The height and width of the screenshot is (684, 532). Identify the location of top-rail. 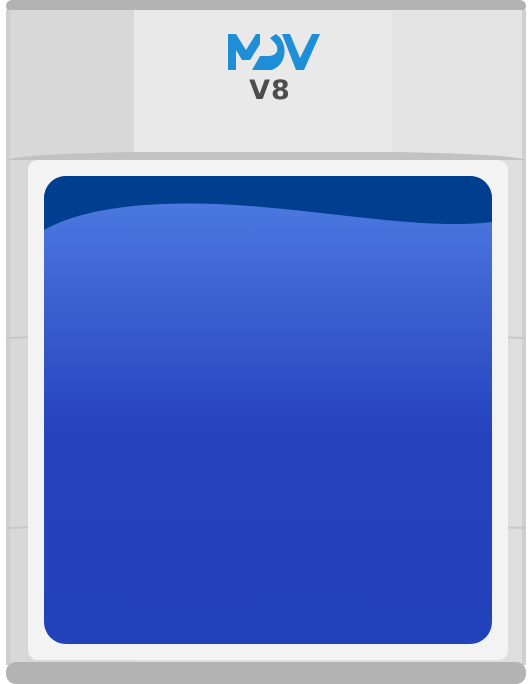
(266, 6).